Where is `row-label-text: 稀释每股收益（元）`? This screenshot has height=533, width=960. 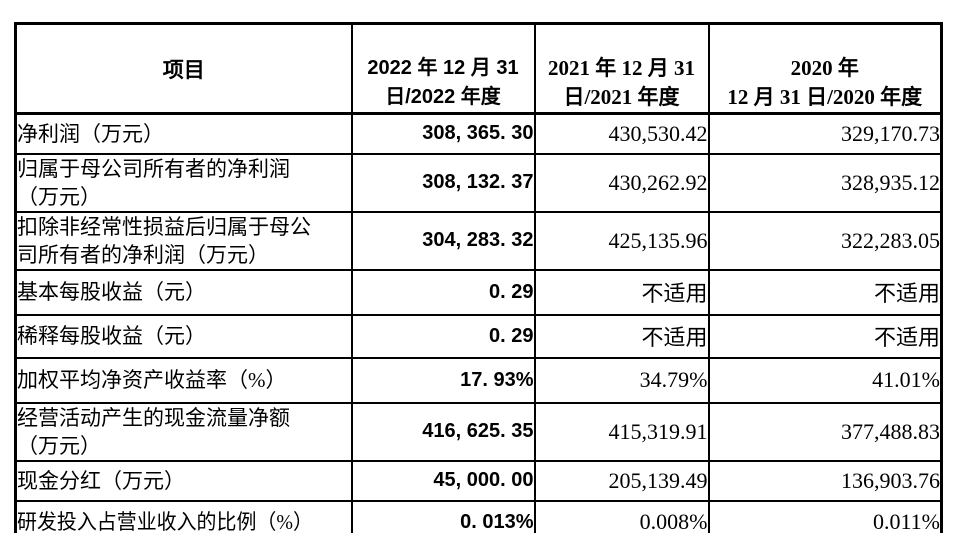 row-label-text: 稀释每股收益（元） is located at coordinates (112, 336).